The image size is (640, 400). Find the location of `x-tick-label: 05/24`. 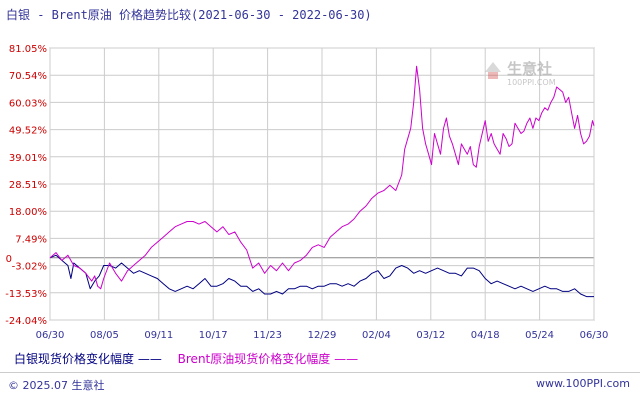

x-tick-label: 05/24 is located at coordinates (539, 335).